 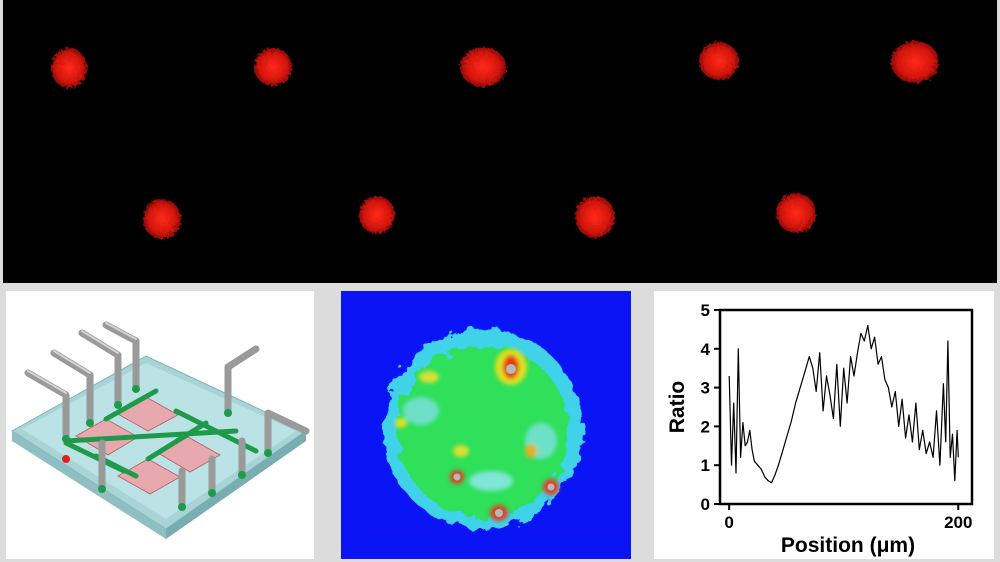 I want to click on y-tick-label: 5, so click(x=705, y=310).